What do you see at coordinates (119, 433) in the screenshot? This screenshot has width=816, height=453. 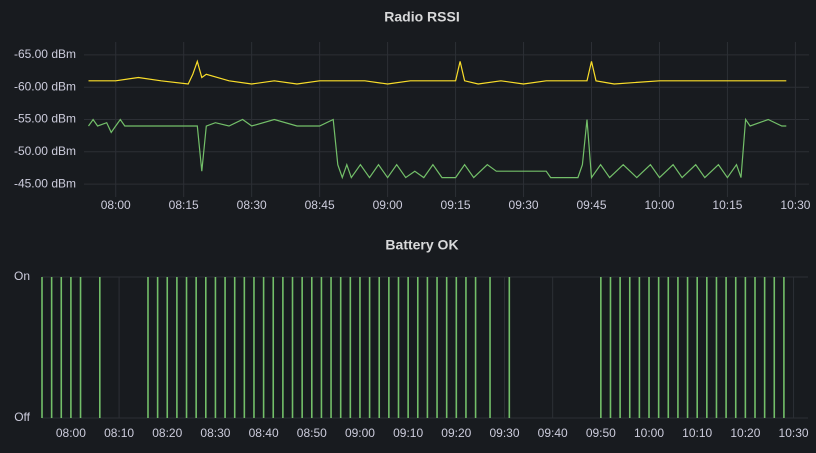 I see `x-tick-label: 08:10` at bounding box center [119, 433].